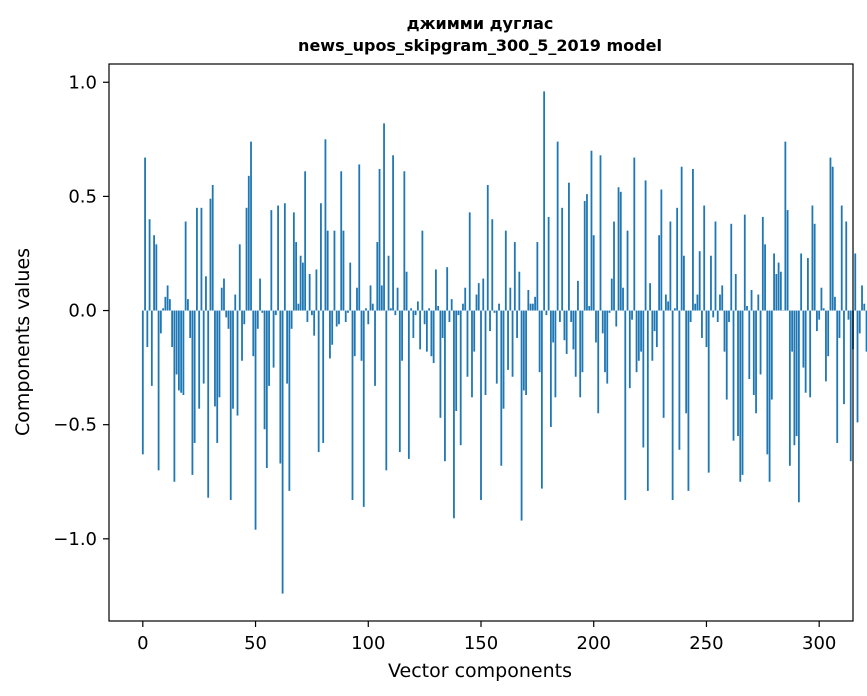  What do you see at coordinates (819, 643) in the screenshot?
I see `x-tick-label: 300` at bounding box center [819, 643].